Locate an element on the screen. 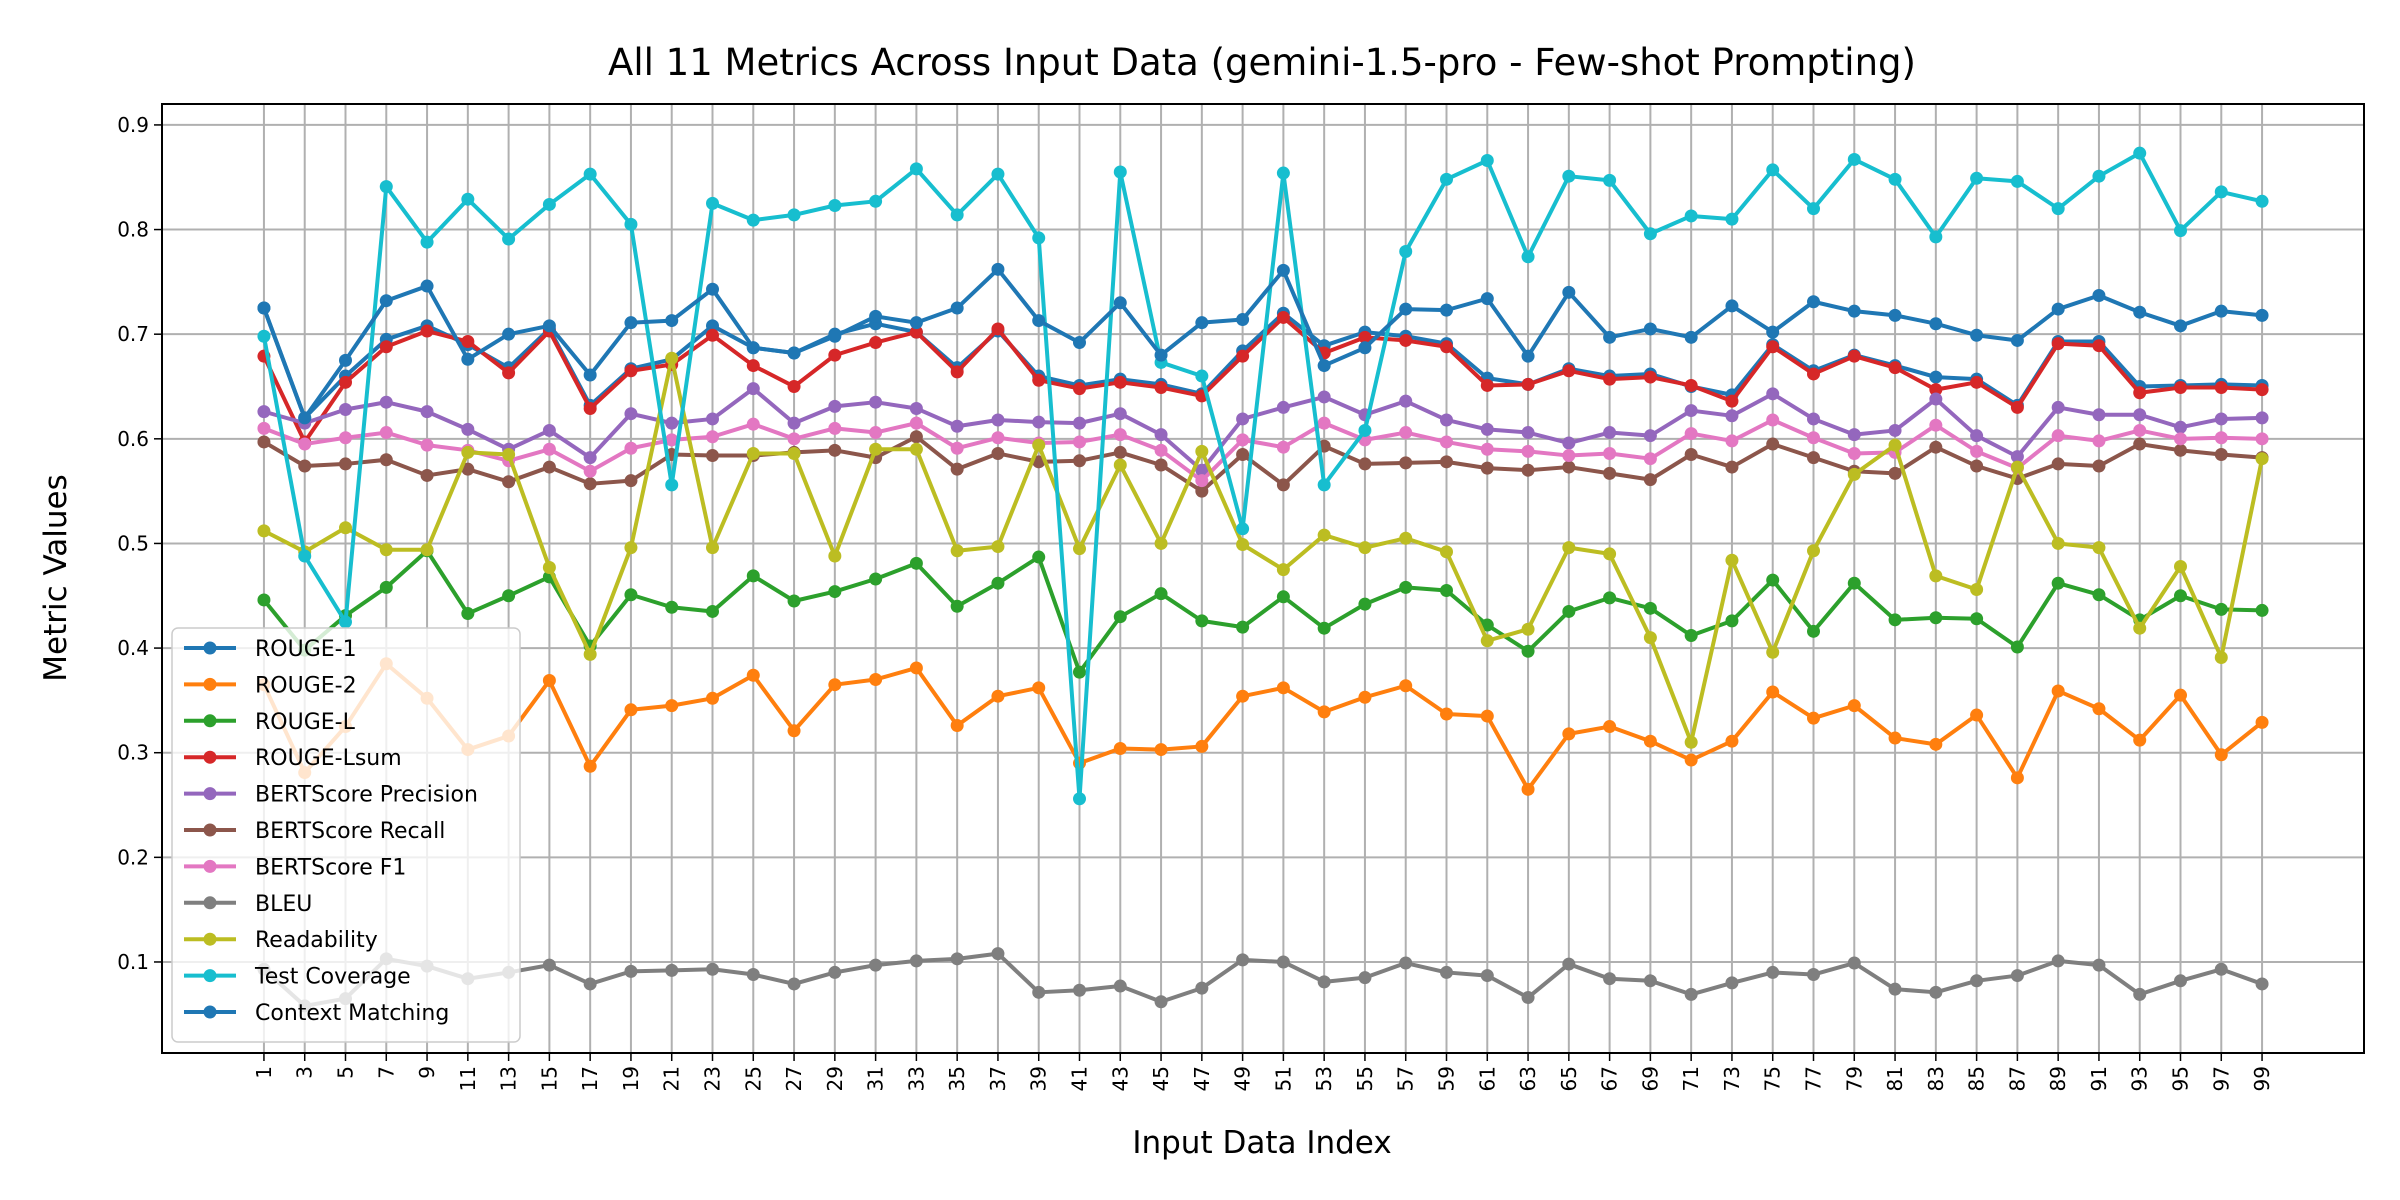 The height and width of the screenshot is (1200, 2400). x-tick-label: 87 is located at coordinates (2017, 1078).